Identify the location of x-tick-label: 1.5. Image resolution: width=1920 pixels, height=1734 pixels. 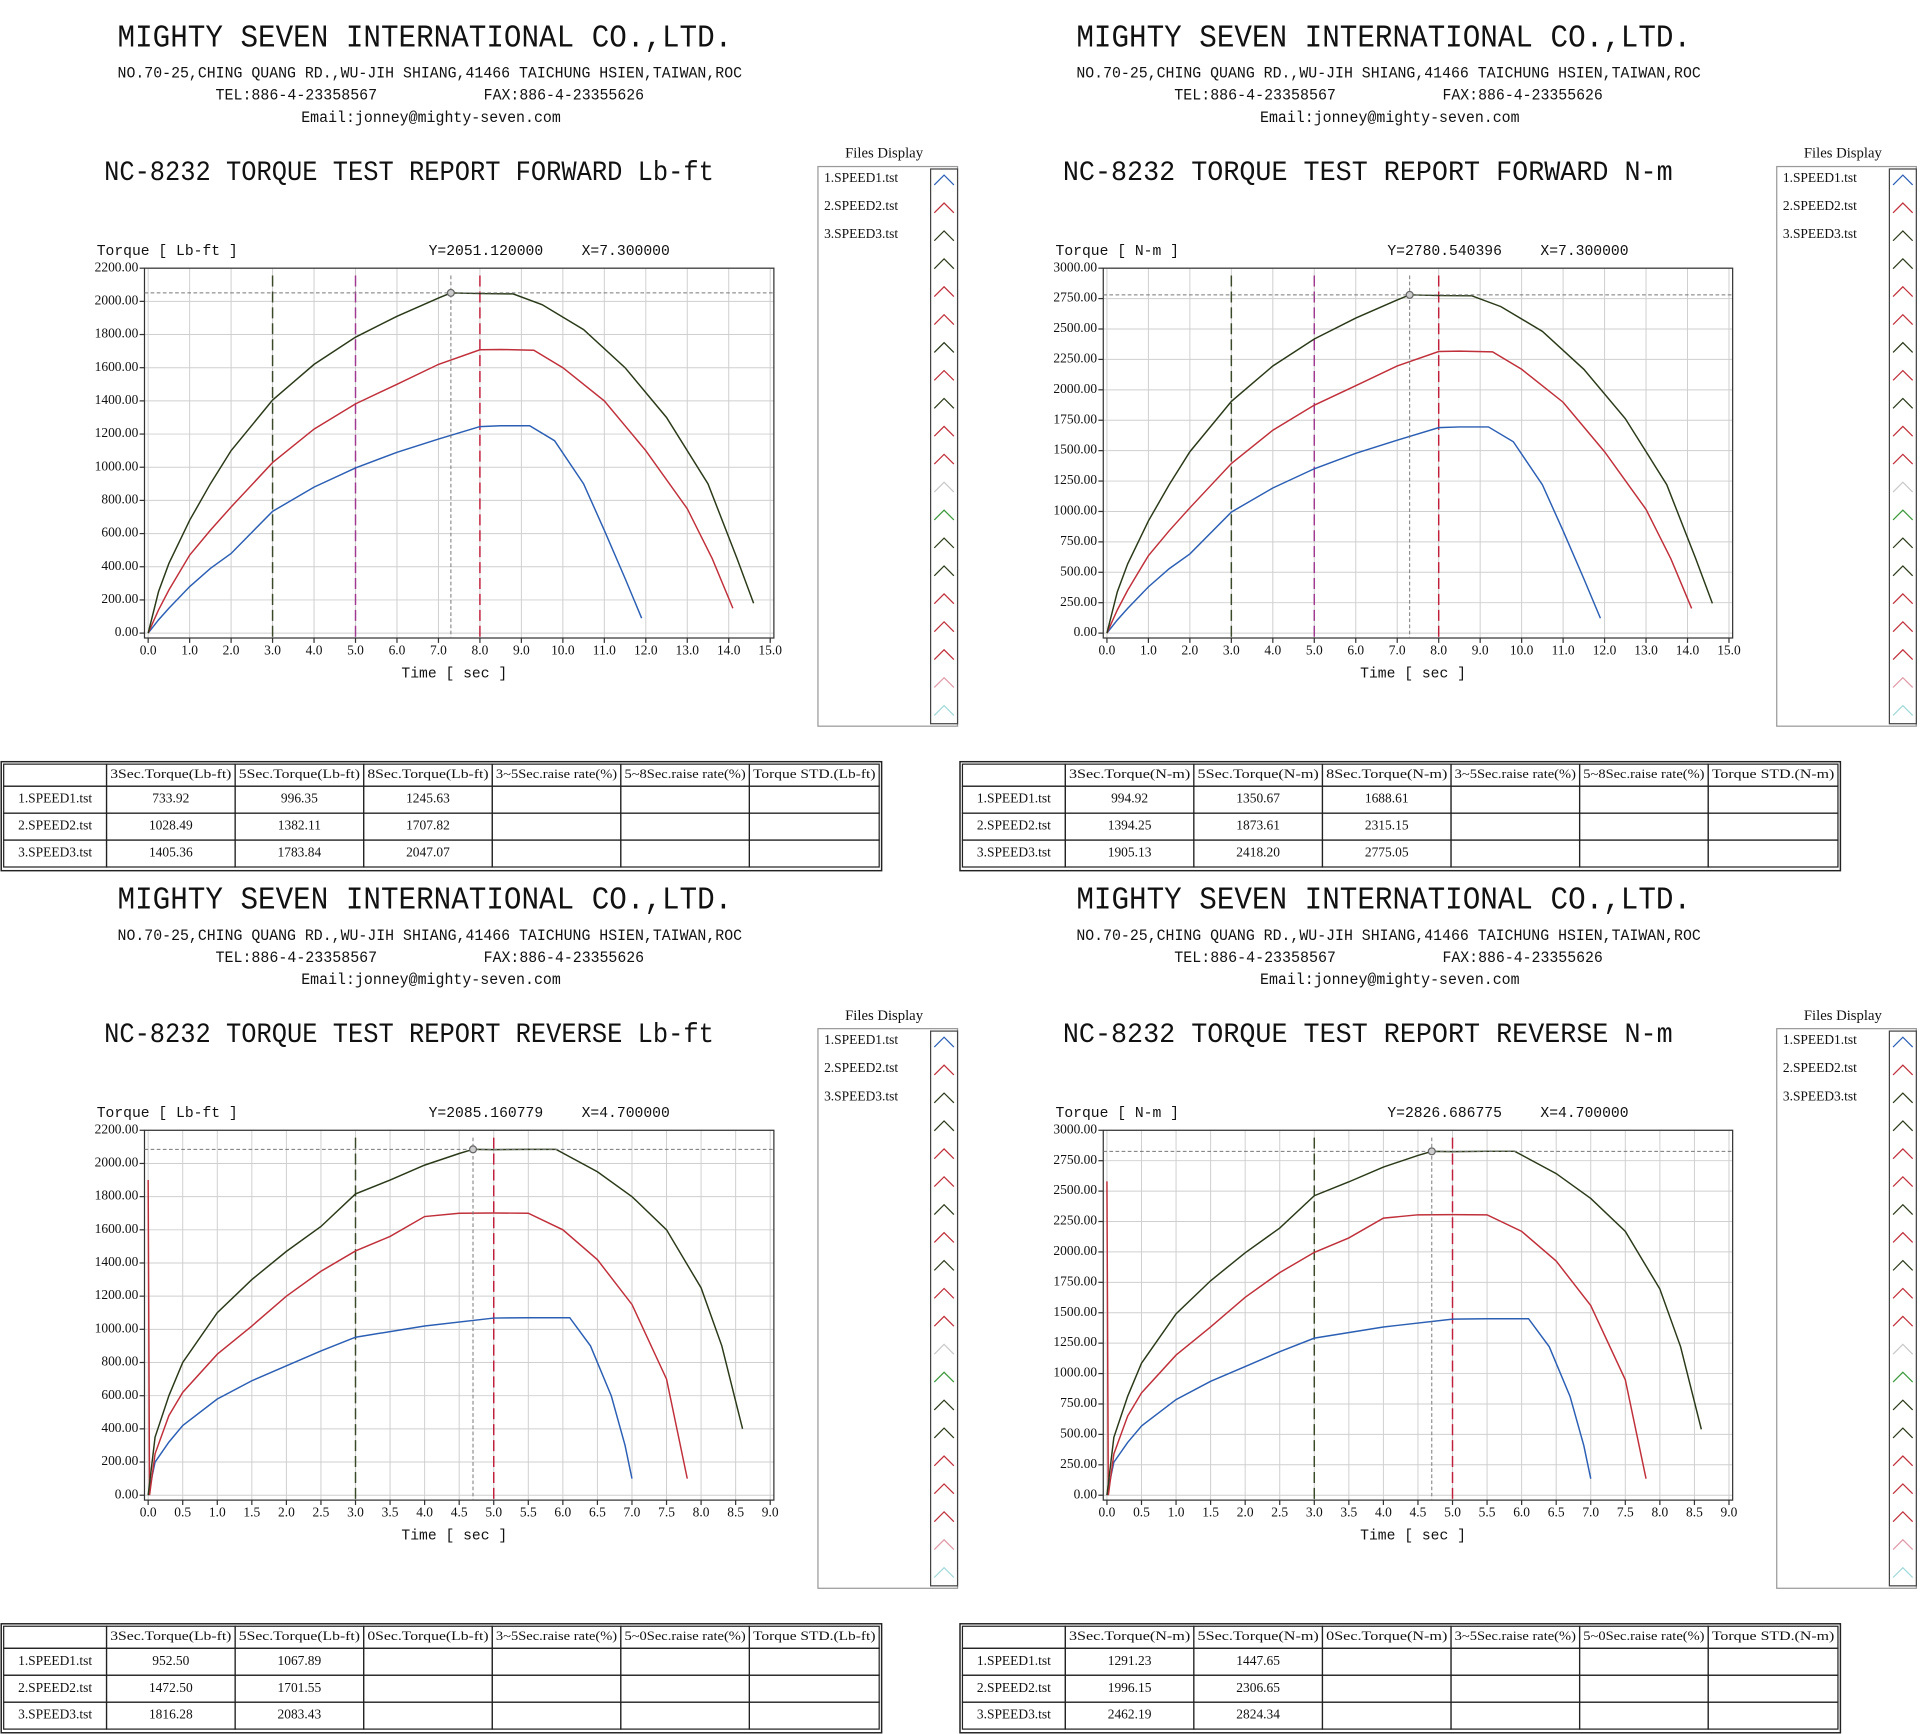
(251, 1512).